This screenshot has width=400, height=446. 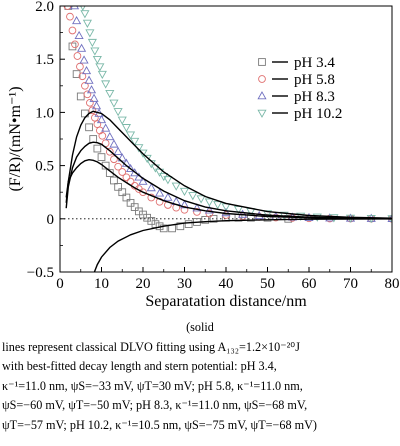 What do you see at coordinates (314, 63) in the screenshot?
I see `legend-label: pH 3.4` at bounding box center [314, 63].